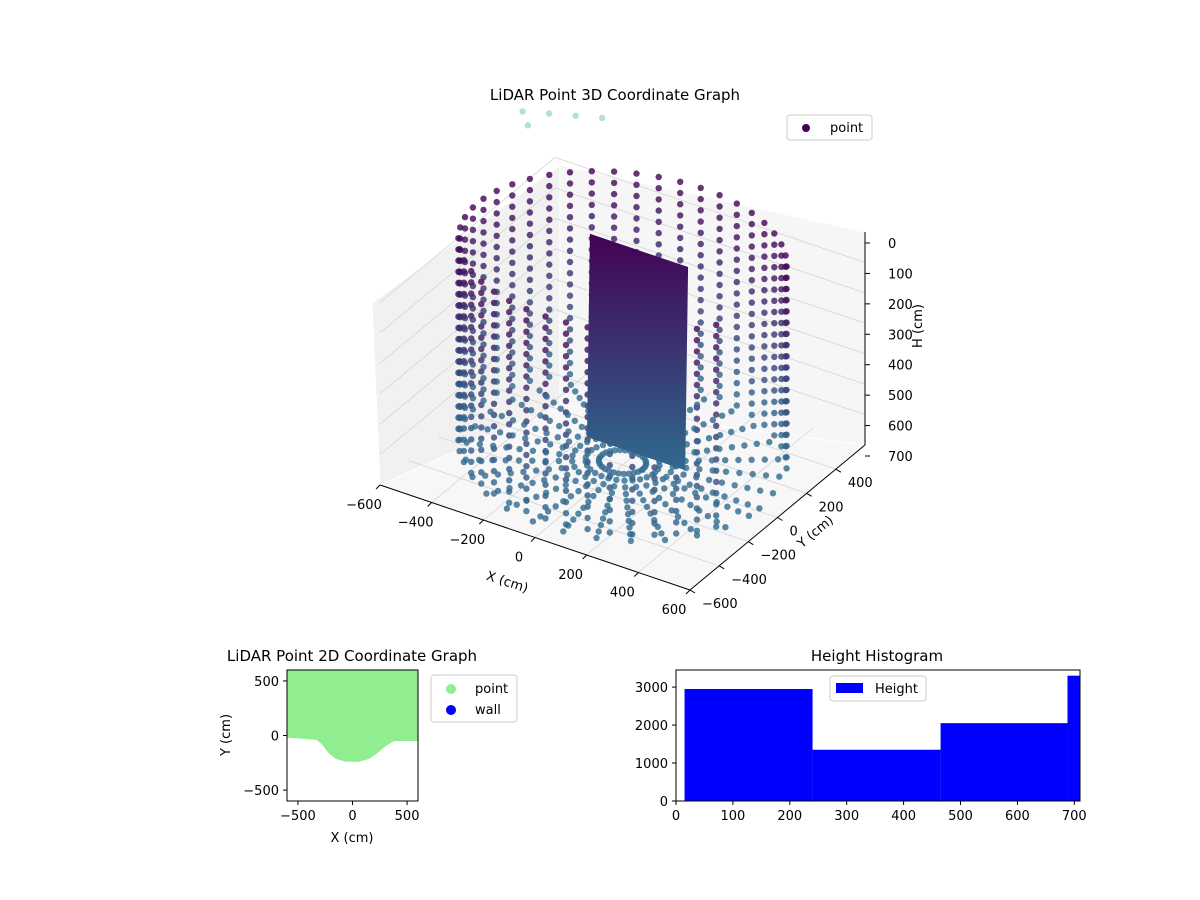 This screenshot has height=900, width=1200. What do you see at coordinates (533, 539) in the screenshot?
I see `x-tick-mark` at bounding box center [533, 539].